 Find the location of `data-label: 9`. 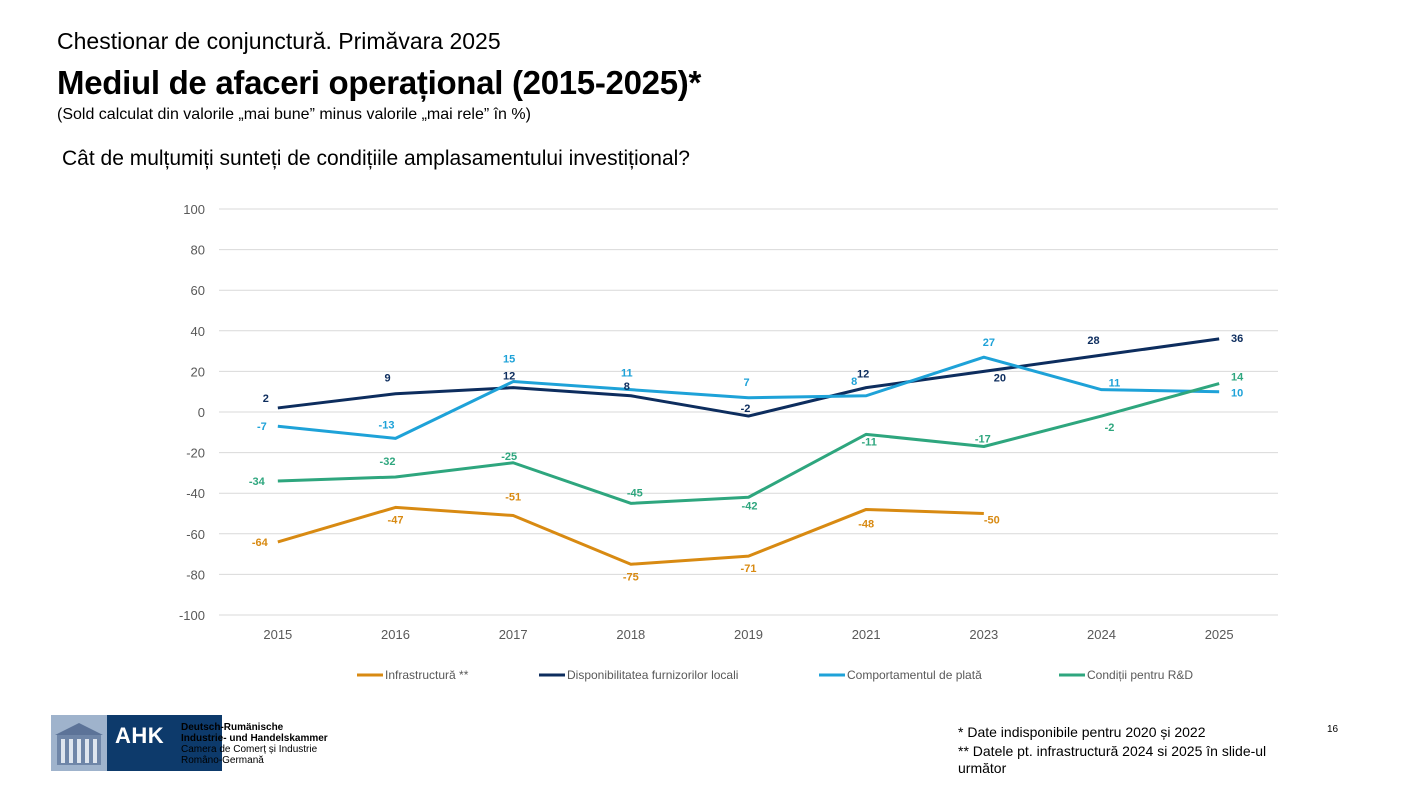

data-label: 9 is located at coordinates (387, 379).